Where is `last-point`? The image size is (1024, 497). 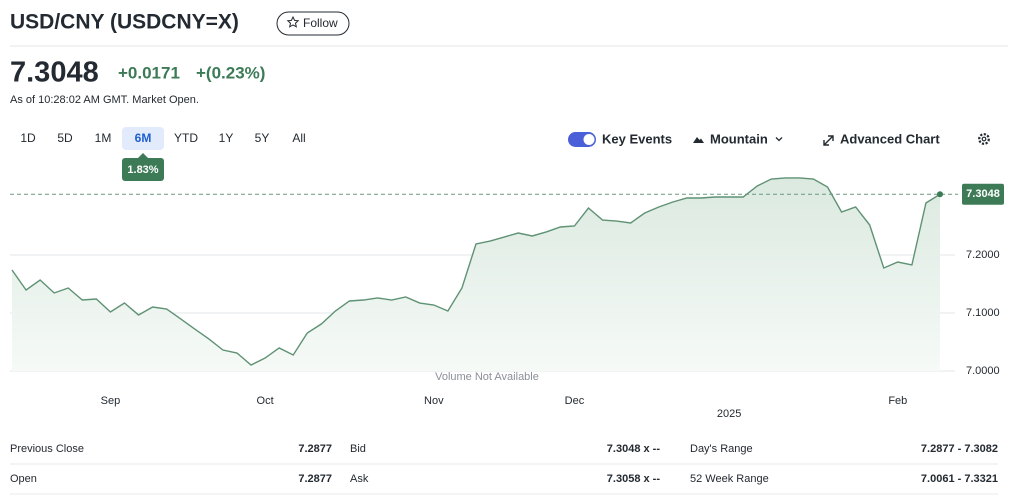
last-point is located at coordinates (940, 194).